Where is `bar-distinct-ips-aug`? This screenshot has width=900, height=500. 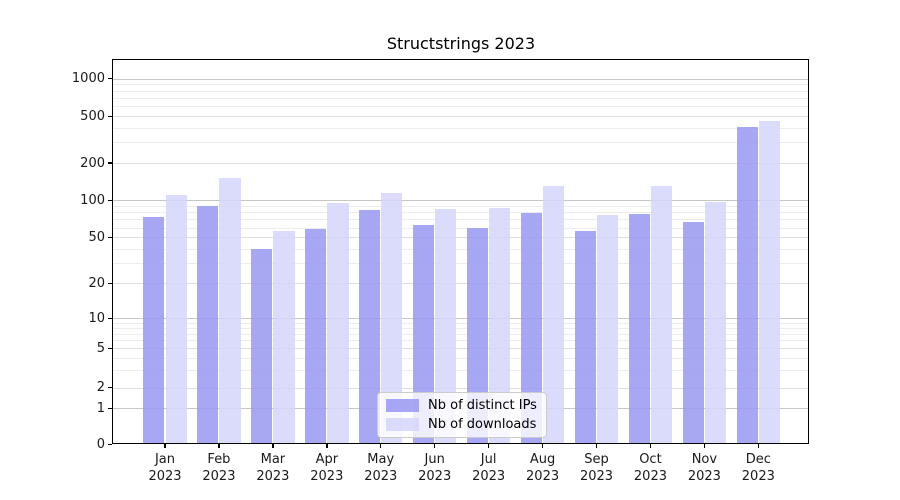 bar-distinct-ips-aug is located at coordinates (531, 328).